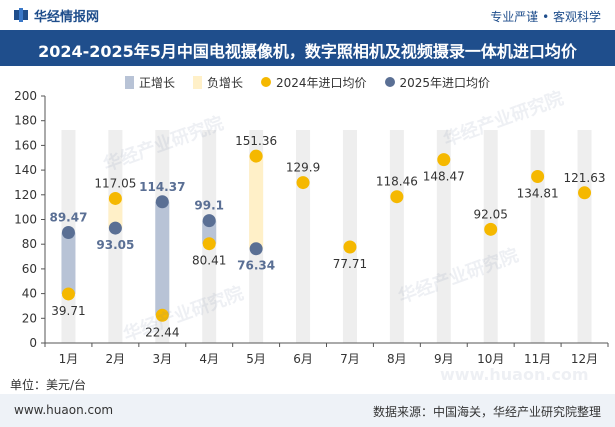 The width and height of the screenshot is (615, 427). I want to click on y-tick-label: 40, so click(29, 294).